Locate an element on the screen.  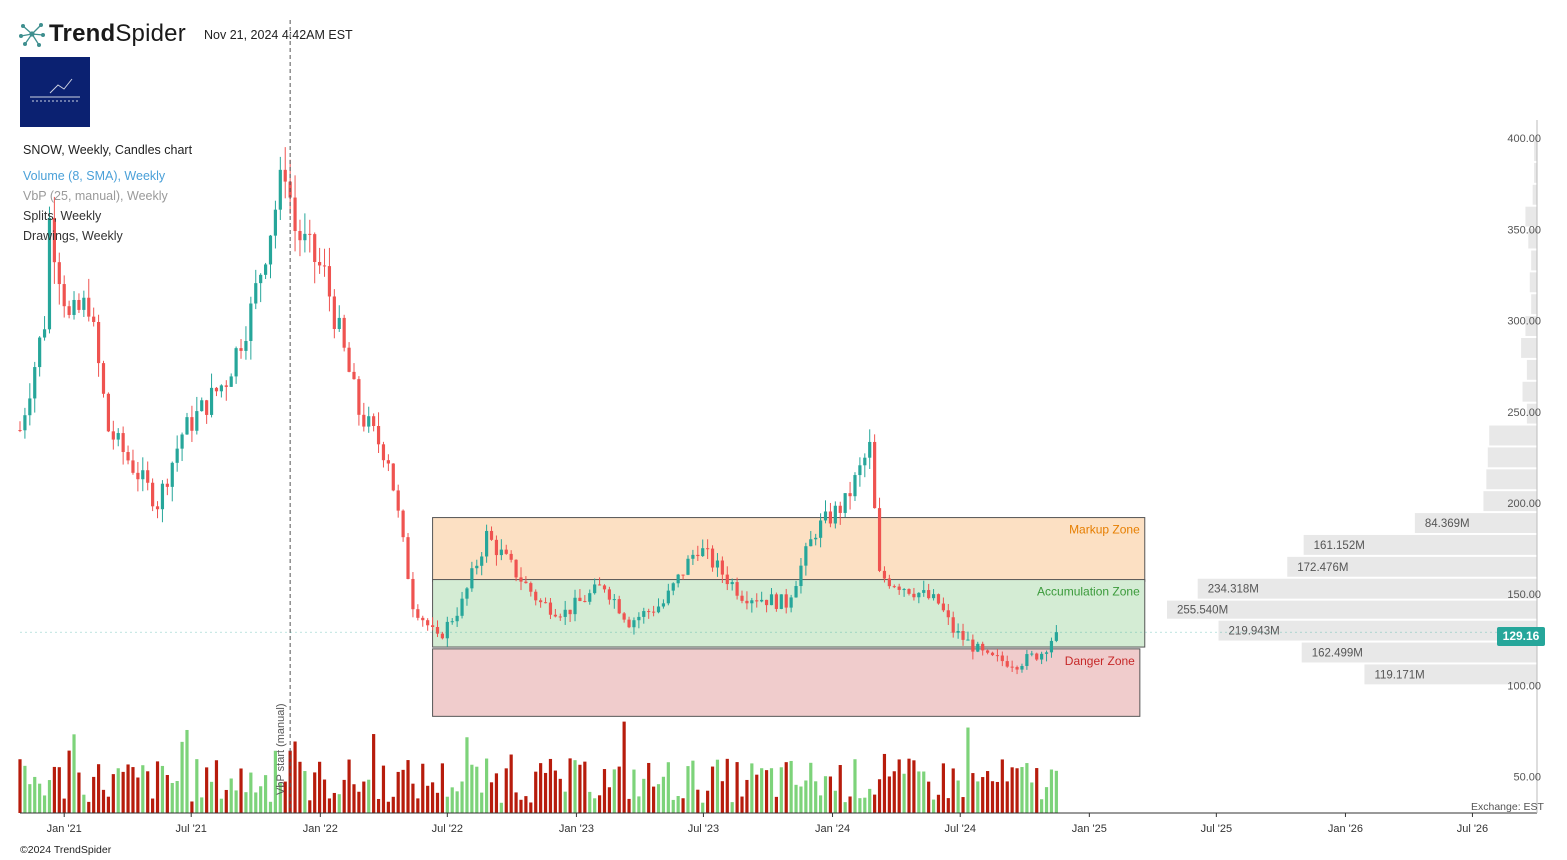
x-tick-label: Jul '23 is located at coordinates (703, 829).